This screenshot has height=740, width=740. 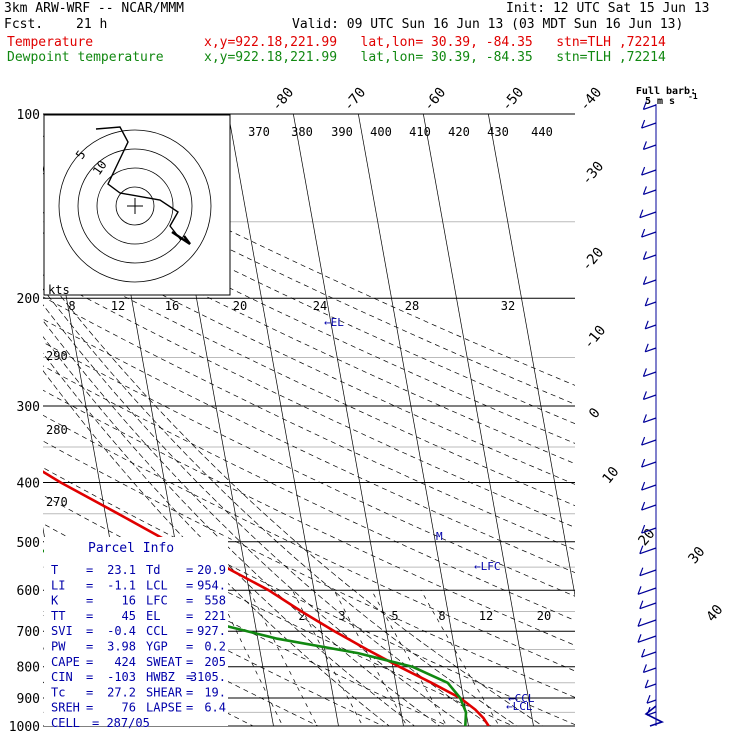 I want to click on isotherm-label: -50, so click(x=513, y=100).